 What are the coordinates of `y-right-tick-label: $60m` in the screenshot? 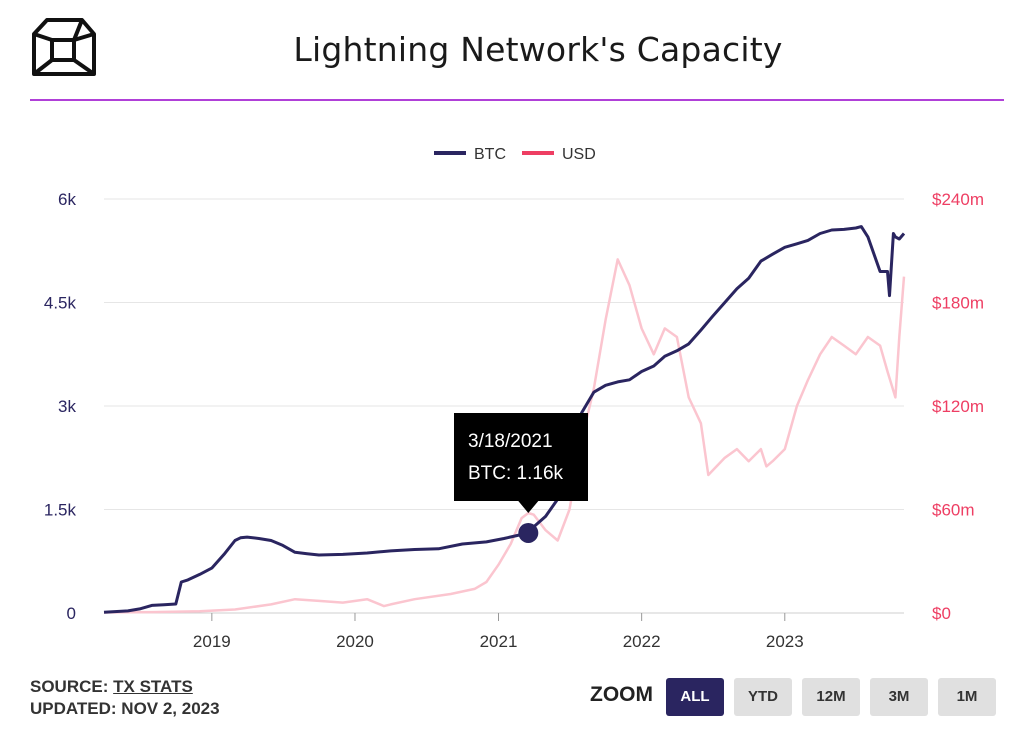 It's located at (953, 510).